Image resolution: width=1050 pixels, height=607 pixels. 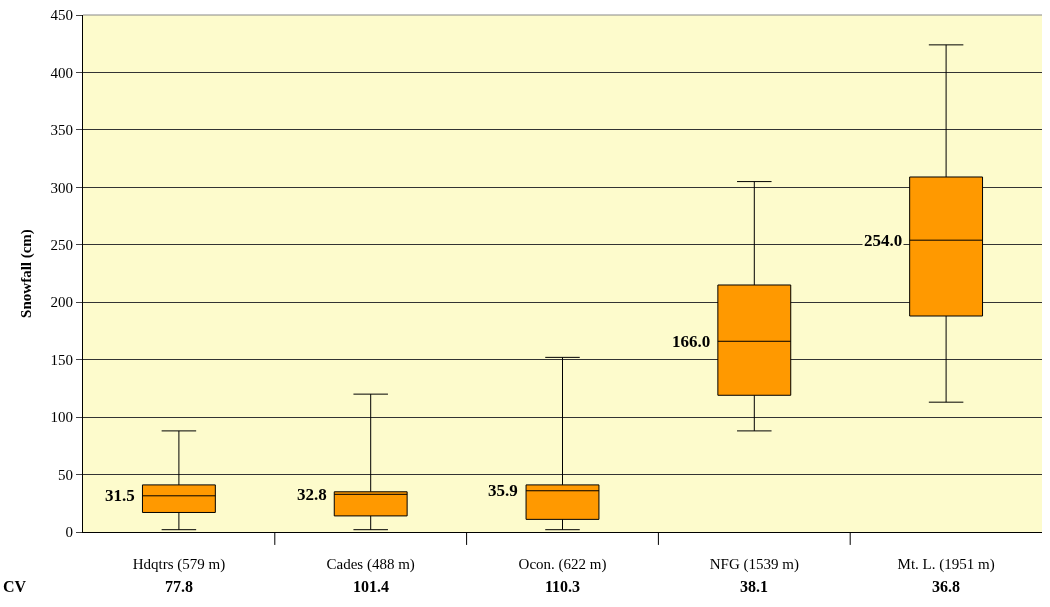 I want to click on x-tick-label: Mt. L. (1951 m), so click(x=946, y=564).